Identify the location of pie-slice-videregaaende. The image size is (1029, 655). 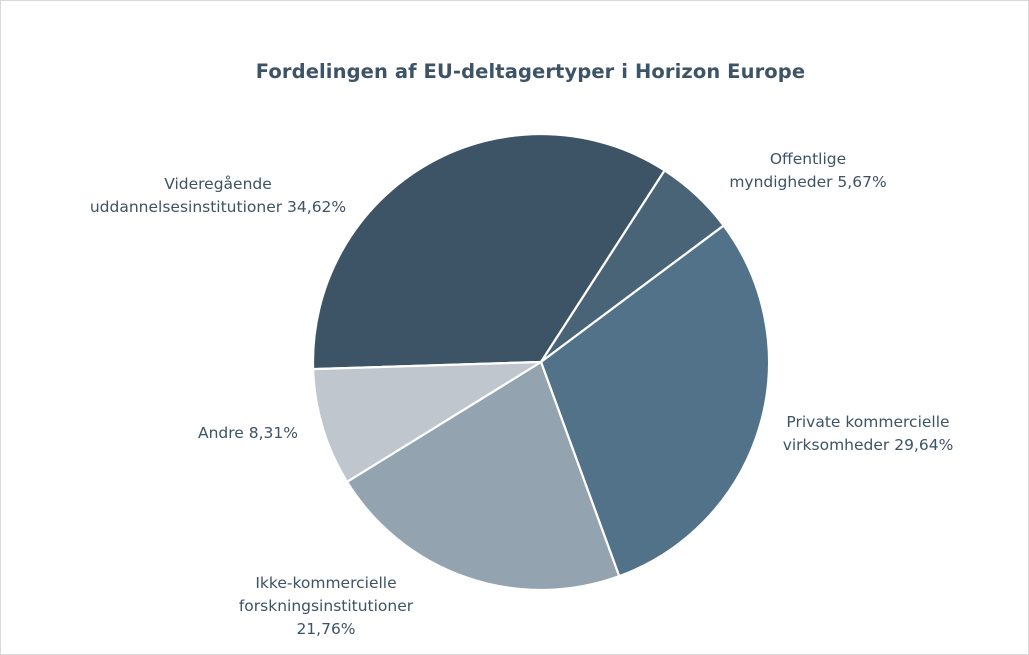
(488, 251).